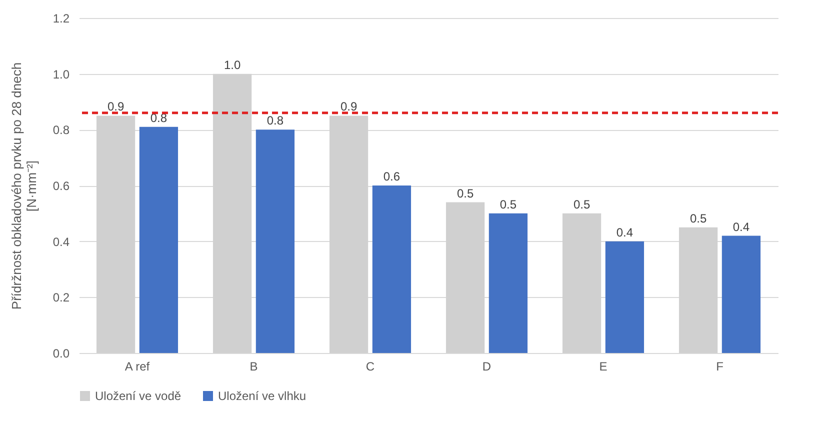 Image resolution: width=834 pixels, height=438 pixels. What do you see at coordinates (61, 130) in the screenshot?
I see `y-tick-label: 0.8` at bounding box center [61, 130].